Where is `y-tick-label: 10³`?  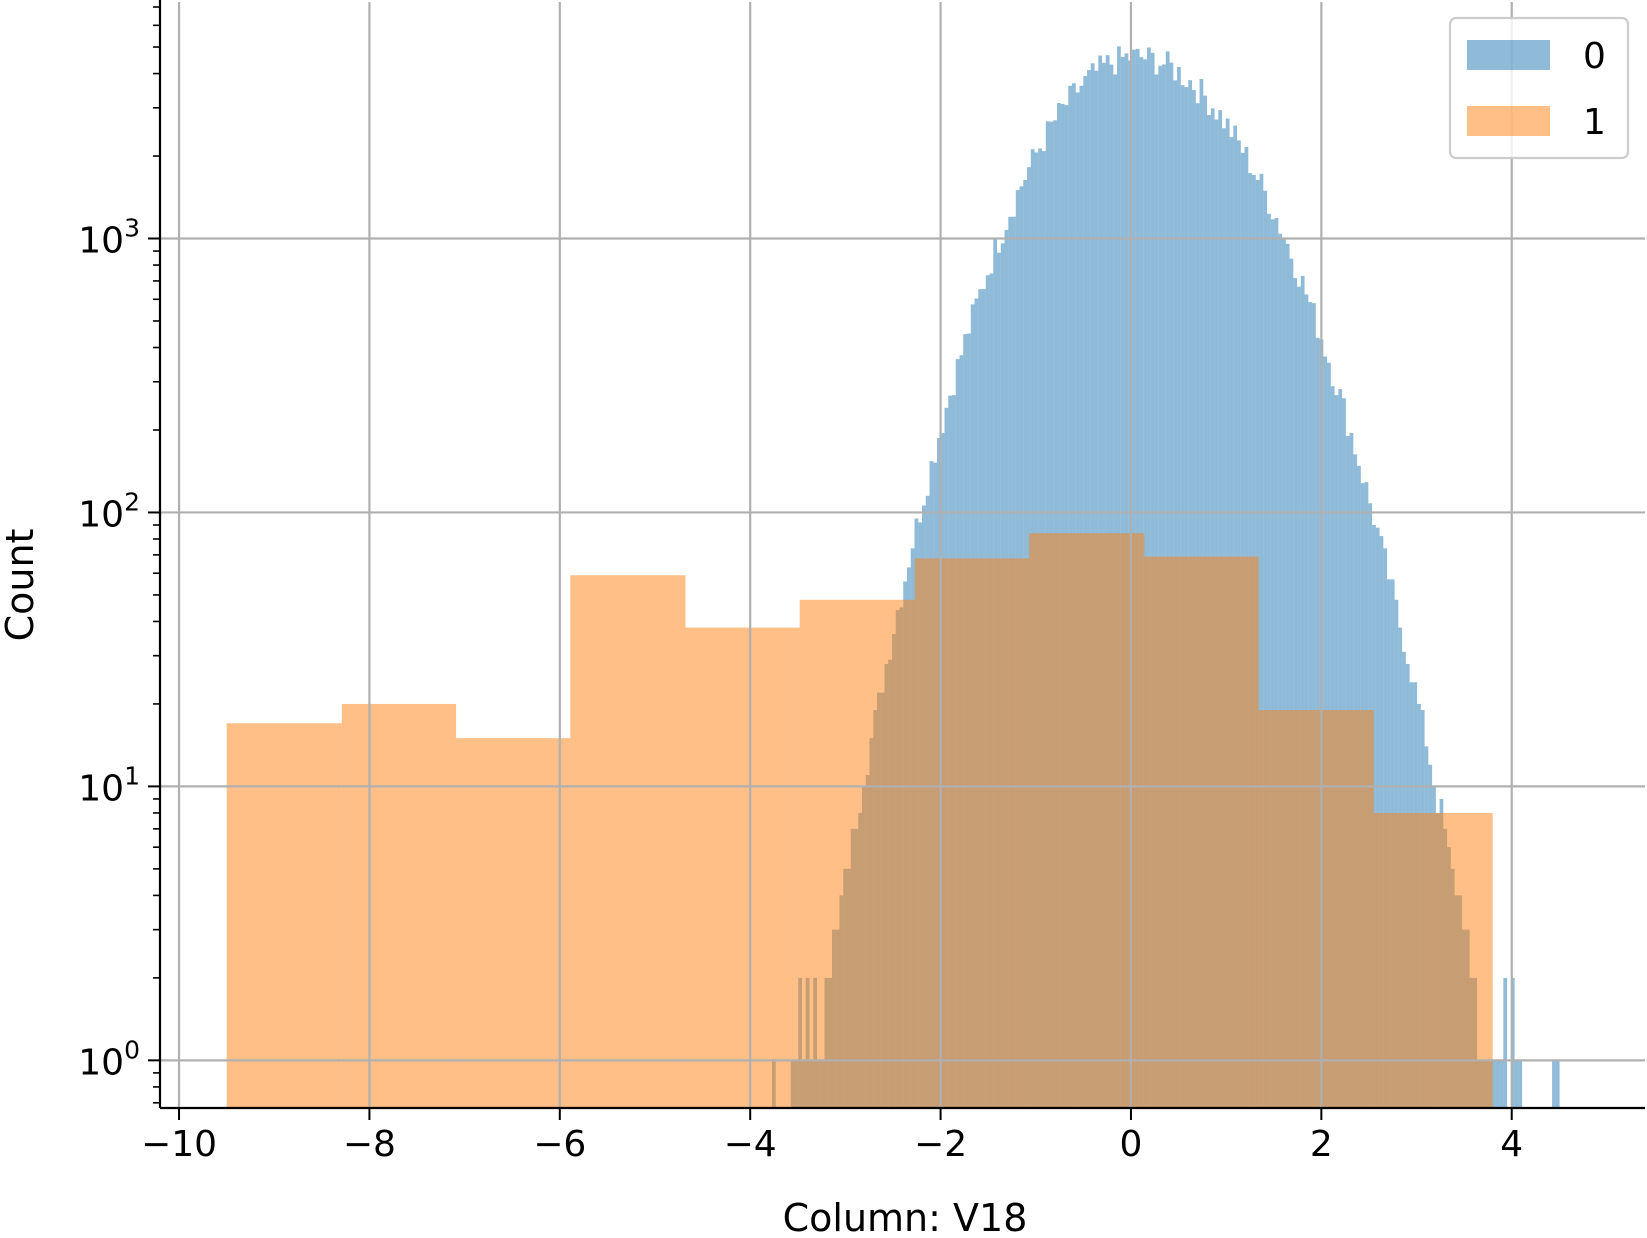 y-tick-label: 10³ is located at coordinates (109, 238).